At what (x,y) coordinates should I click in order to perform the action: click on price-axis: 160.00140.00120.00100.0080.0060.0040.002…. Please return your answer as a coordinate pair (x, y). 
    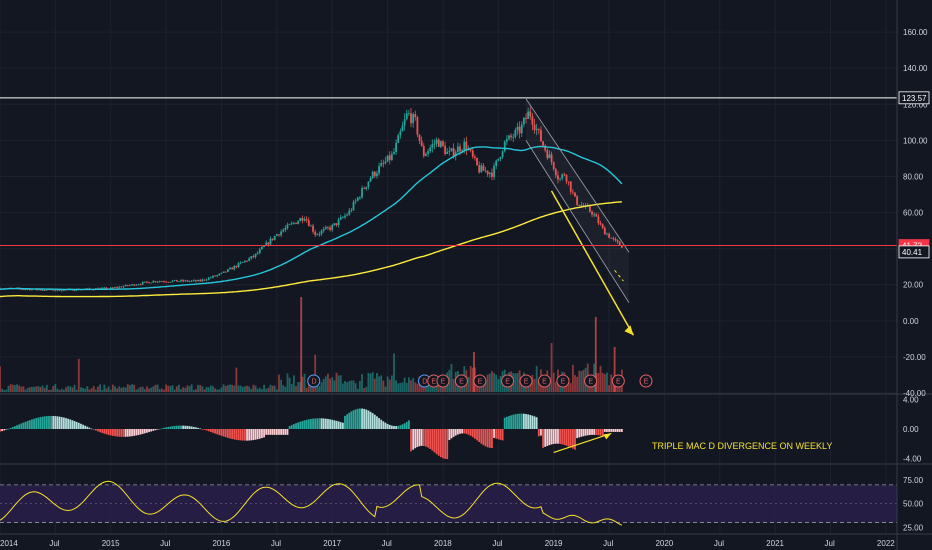
    Looking at the image, I should click on (914, 280).